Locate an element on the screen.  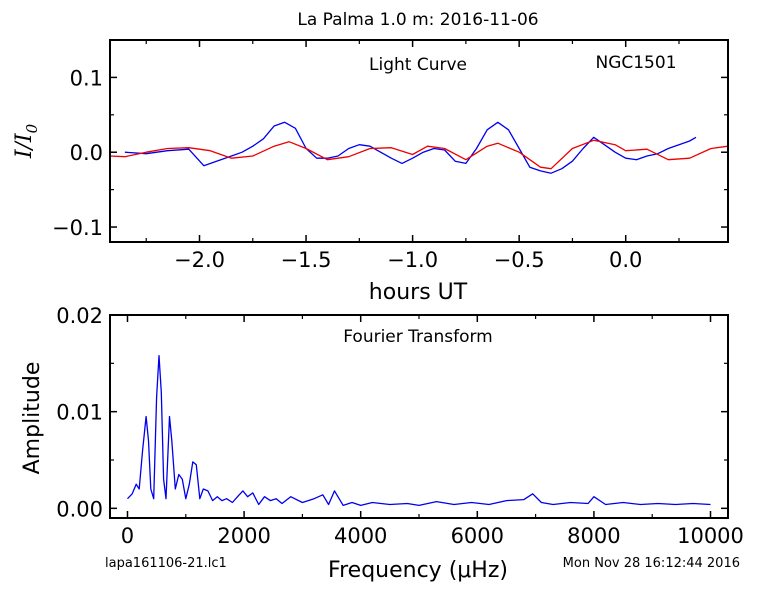
light-curve-xlabel: hours UT is located at coordinates (418, 292).